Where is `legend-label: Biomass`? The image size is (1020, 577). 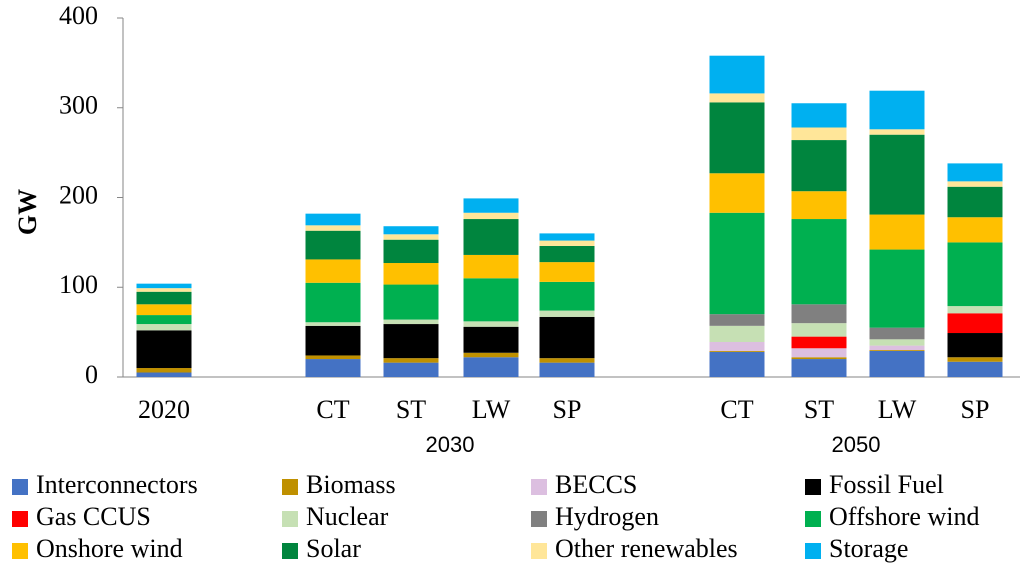
legend-label: Biomass is located at coordinates (351, 484).